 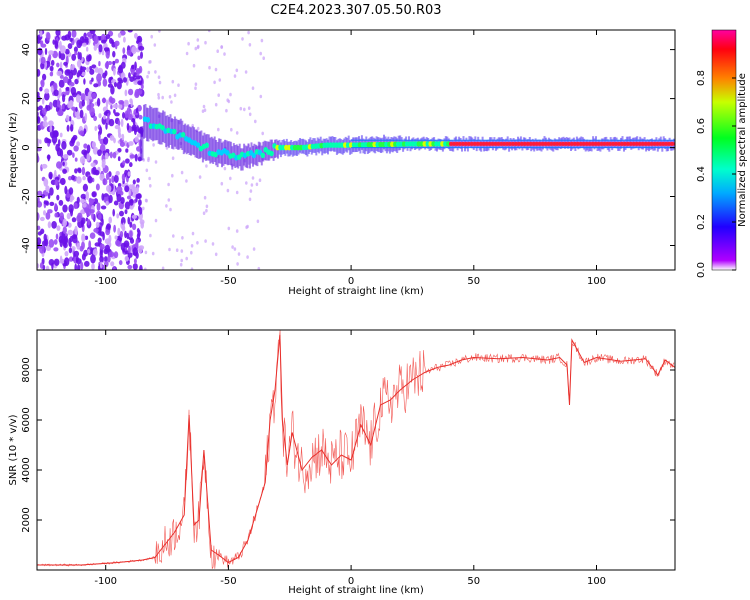 What do you see at coordinates (356, 590) in the screenshot?
I see `snr-x-axis-label: Height of straight line (km)` at bounding box center [356, 590].